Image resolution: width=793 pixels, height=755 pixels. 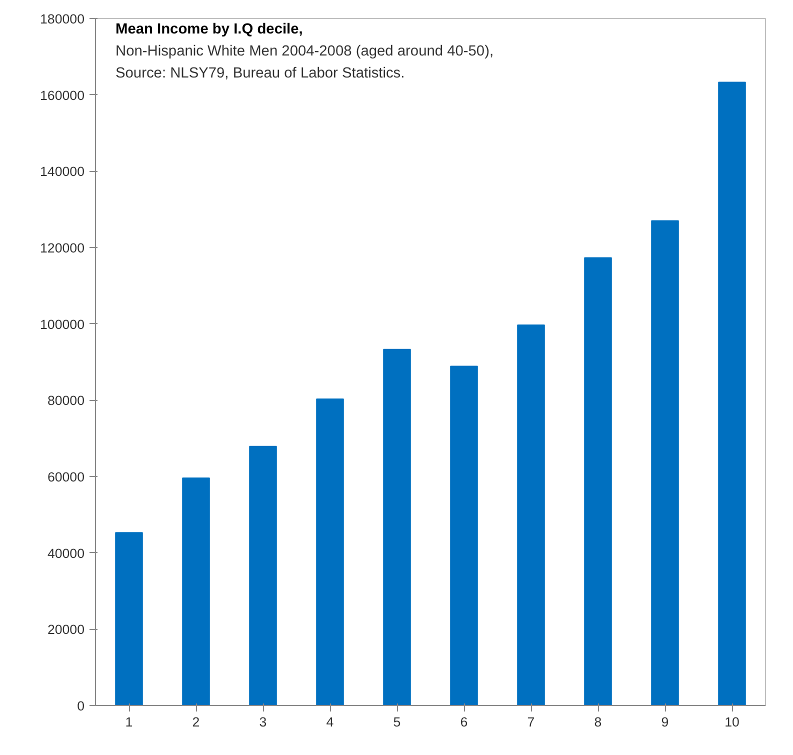 I want to click on x-tick-label: 5, so click(x=397, y=722).